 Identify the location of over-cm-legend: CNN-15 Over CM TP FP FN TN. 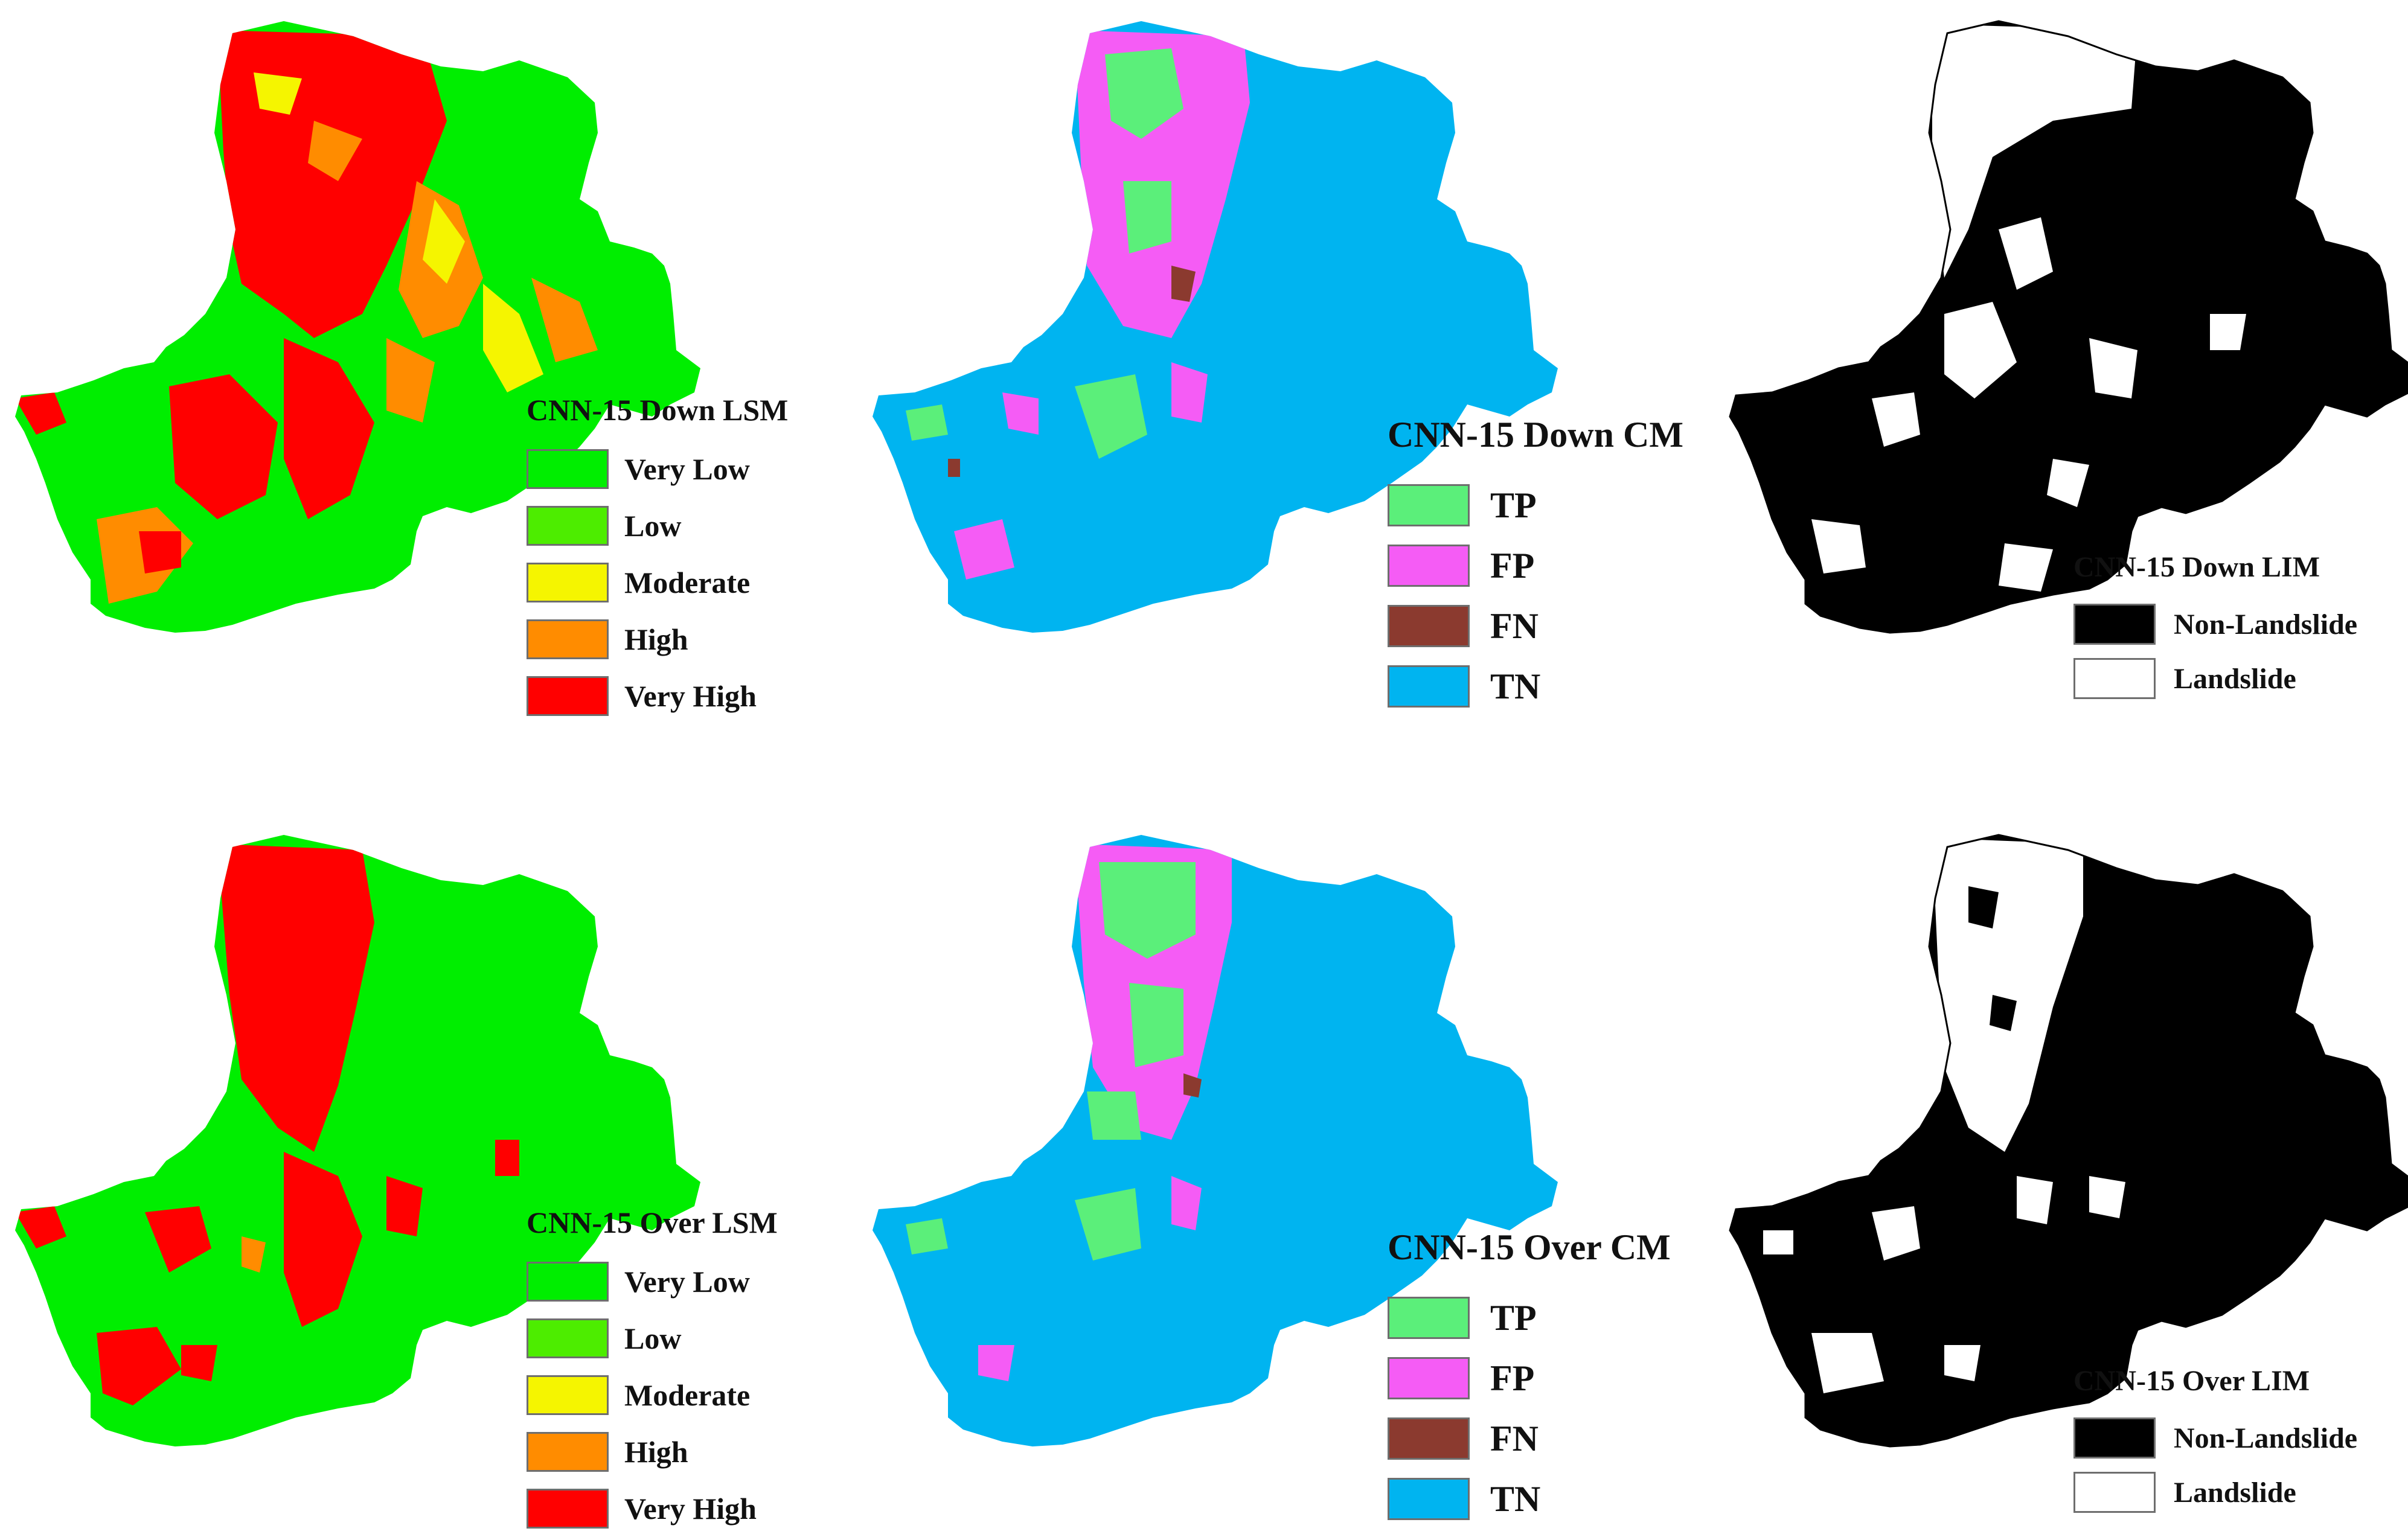
(1529, 1378).